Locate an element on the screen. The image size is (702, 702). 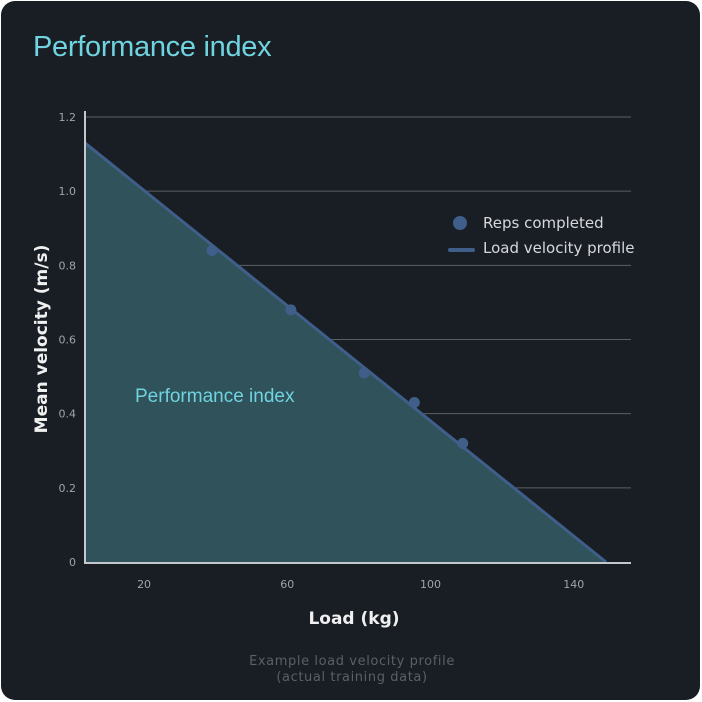
x-tick-label: 60 is located at coordinates (287, 584).